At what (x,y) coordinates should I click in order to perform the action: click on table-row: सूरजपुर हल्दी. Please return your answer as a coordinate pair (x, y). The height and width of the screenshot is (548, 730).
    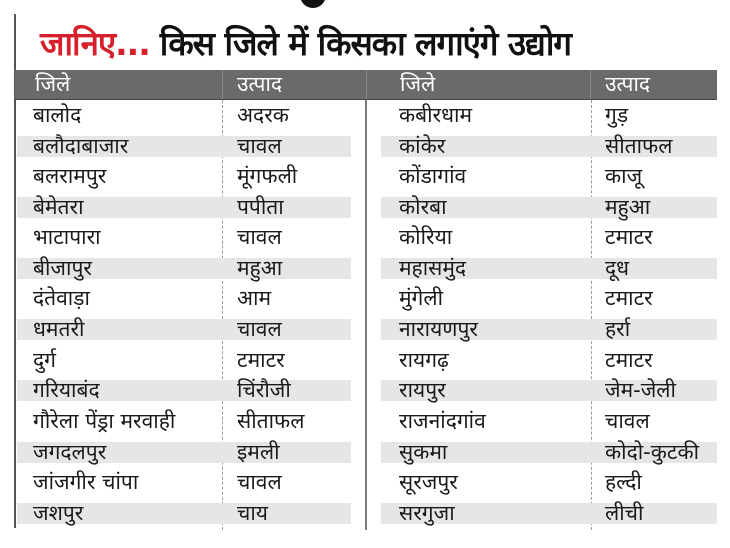
    Looking at the image, I should click on (549, 482).